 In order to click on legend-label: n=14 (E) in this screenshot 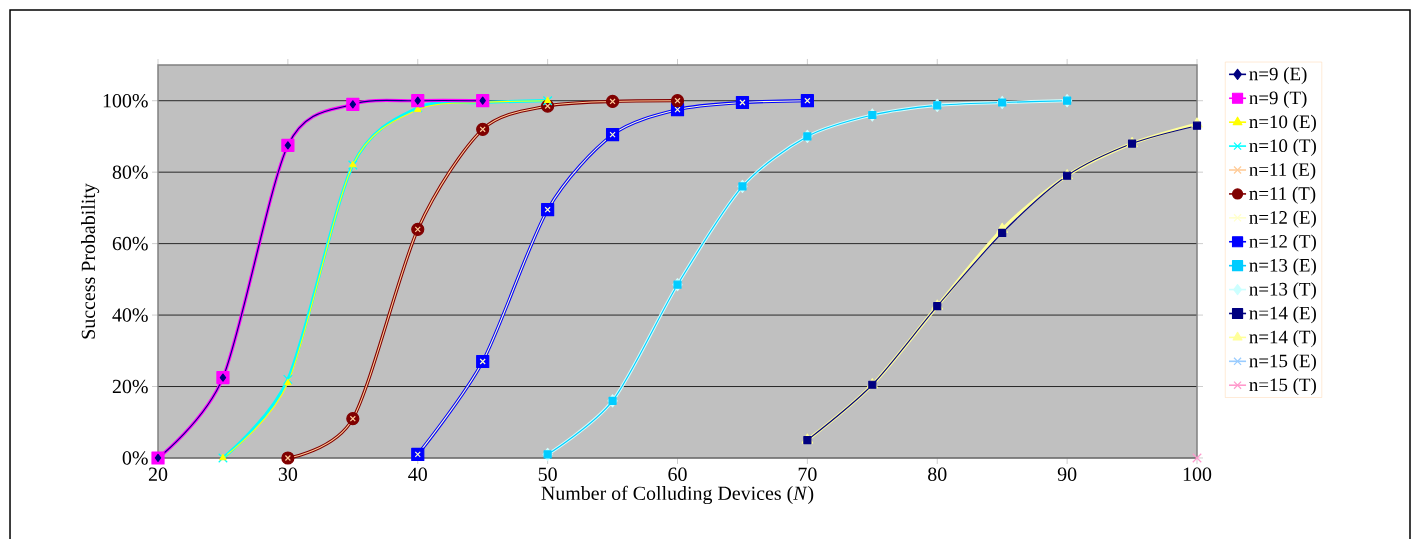, I will do `click(1282, 315)`.